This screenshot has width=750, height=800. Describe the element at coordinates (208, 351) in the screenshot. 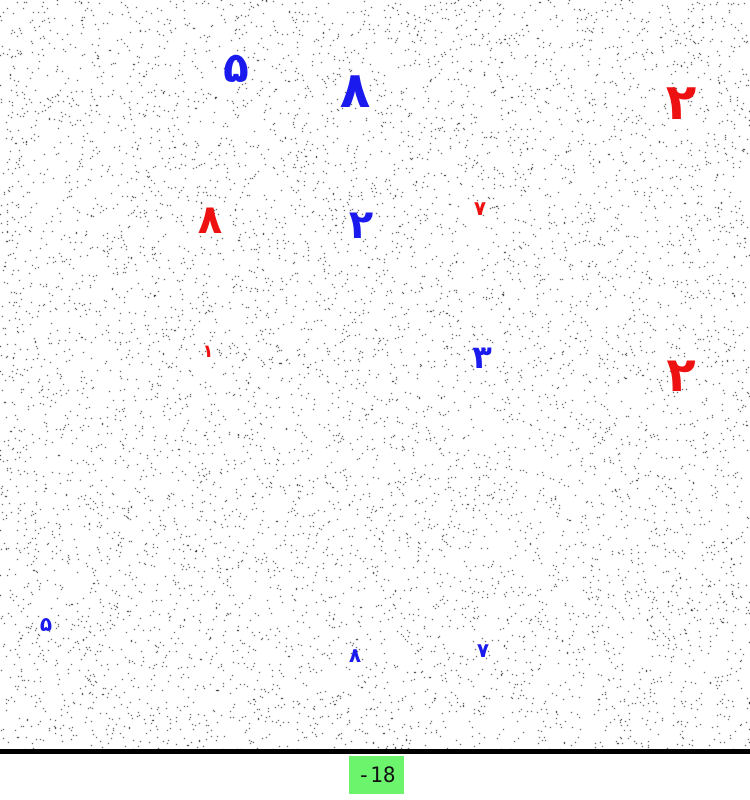

I see `digit-tile: ۱` at that location.